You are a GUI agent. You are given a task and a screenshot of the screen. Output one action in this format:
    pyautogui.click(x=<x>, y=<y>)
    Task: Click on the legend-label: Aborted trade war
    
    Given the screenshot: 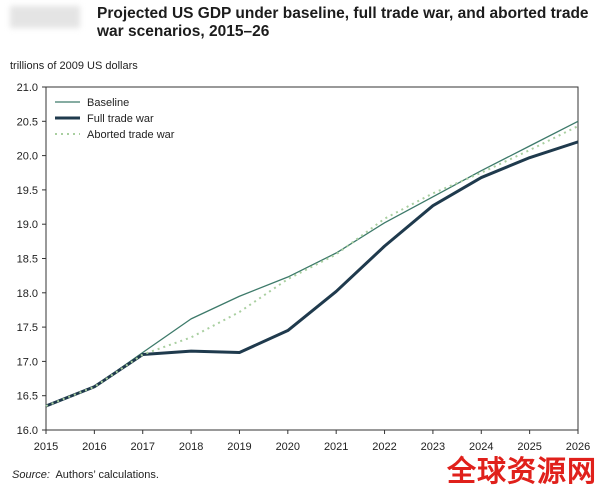 What is the action you would take?
    pyautogui.click(x=131, y=135)
    